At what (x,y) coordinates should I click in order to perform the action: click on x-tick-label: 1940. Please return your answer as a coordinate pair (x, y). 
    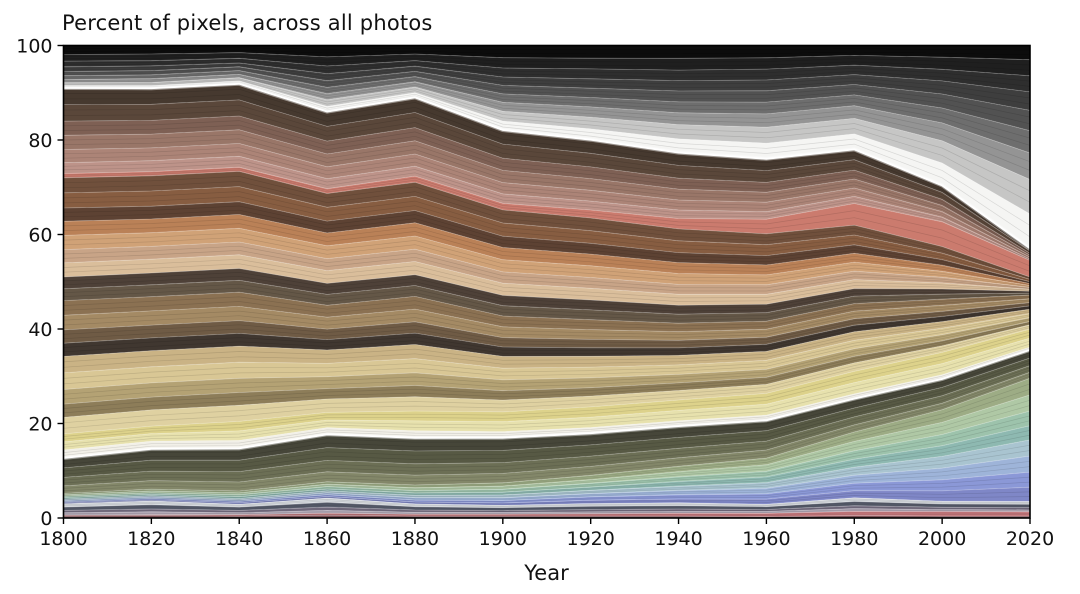
    Looking at the image, I should click on (678, 539).